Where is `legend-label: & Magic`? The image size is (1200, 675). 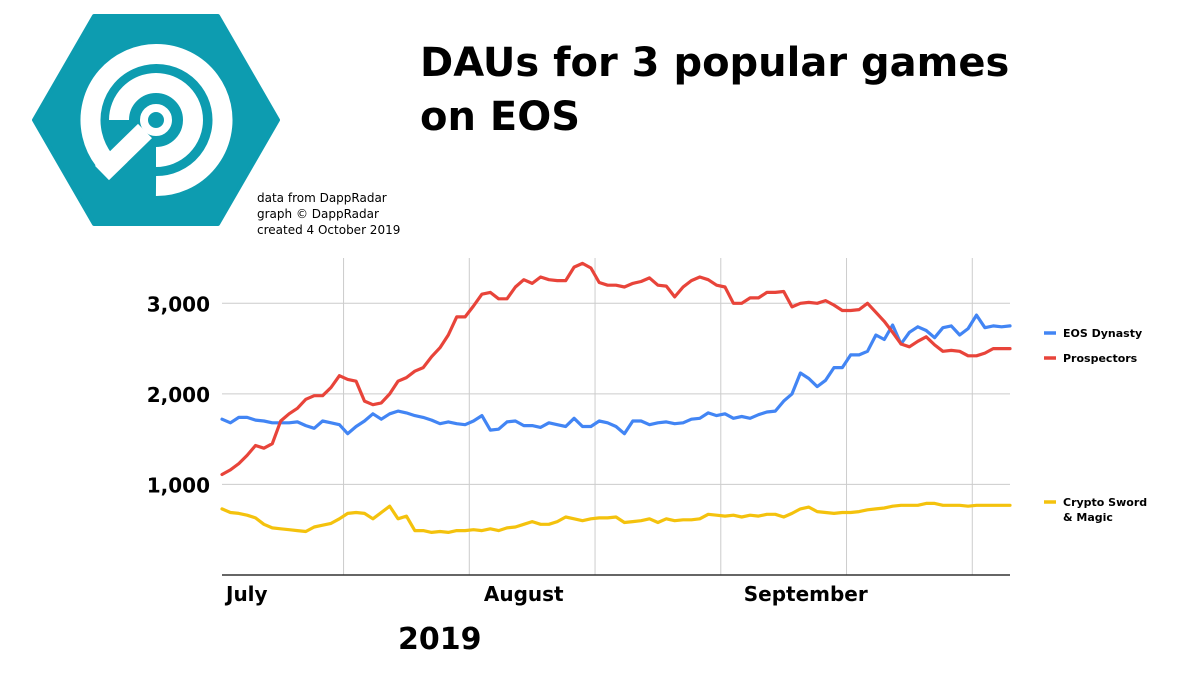
legend-label: & Magic is located at coordinates (1088, 517).